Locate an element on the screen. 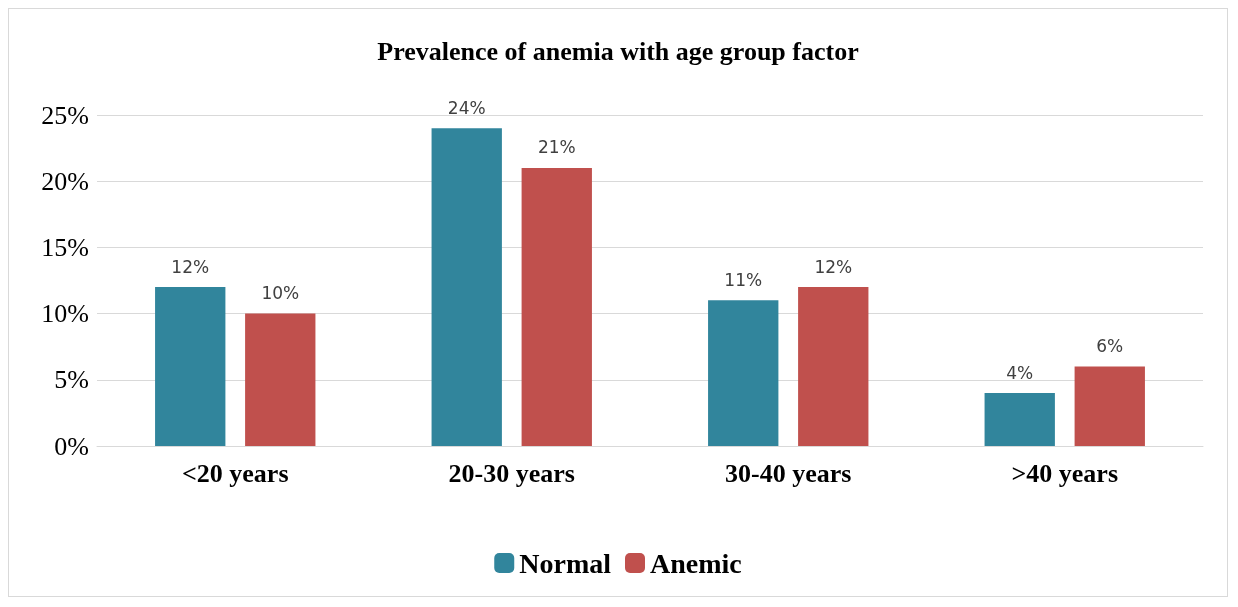  y-tick-label: 25% is located at coordinates (65, 115).